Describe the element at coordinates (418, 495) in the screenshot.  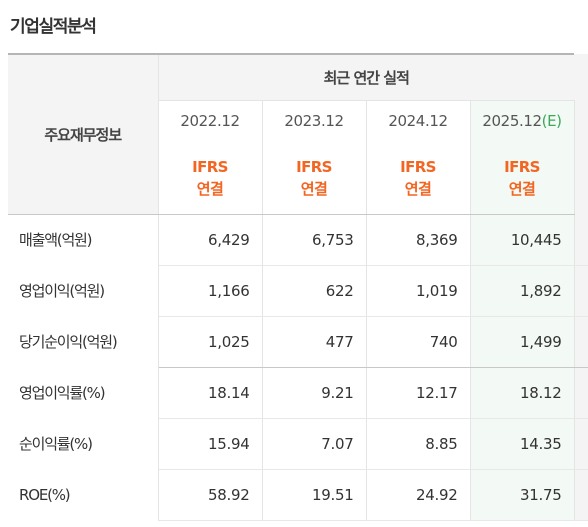
I see `value-cell: 24.92` at that location.